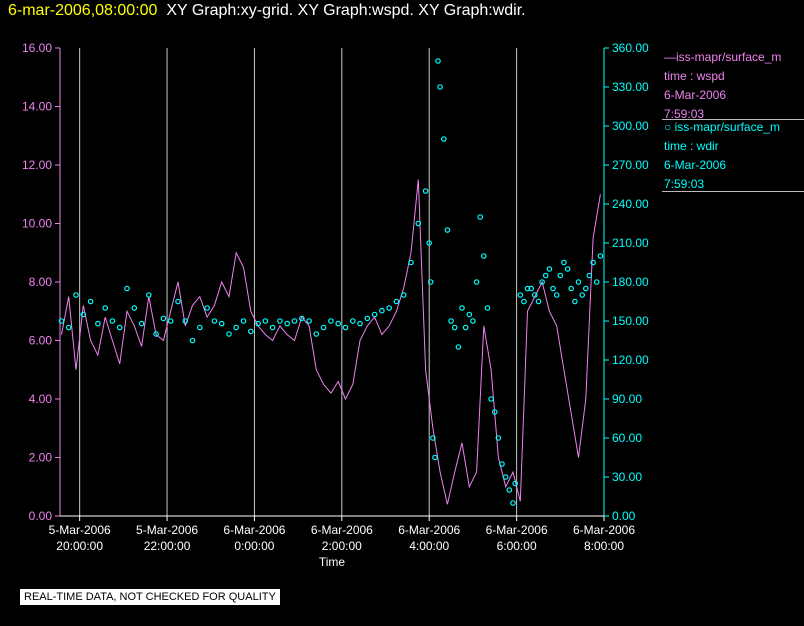 The width and height of the screenshot is (804, 626). Describe the element at coordinates (695, 95) in the screenshot. I see `legend-date: 6-Mar-2006` at that location.